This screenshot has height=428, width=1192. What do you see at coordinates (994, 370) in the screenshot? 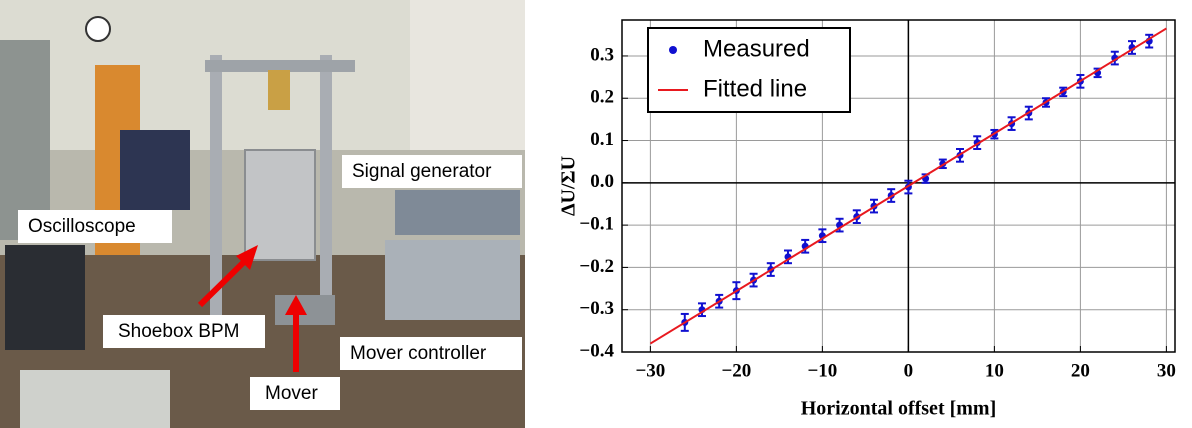
I see `x-tick-label: 10` at bounding box center [994, 370].